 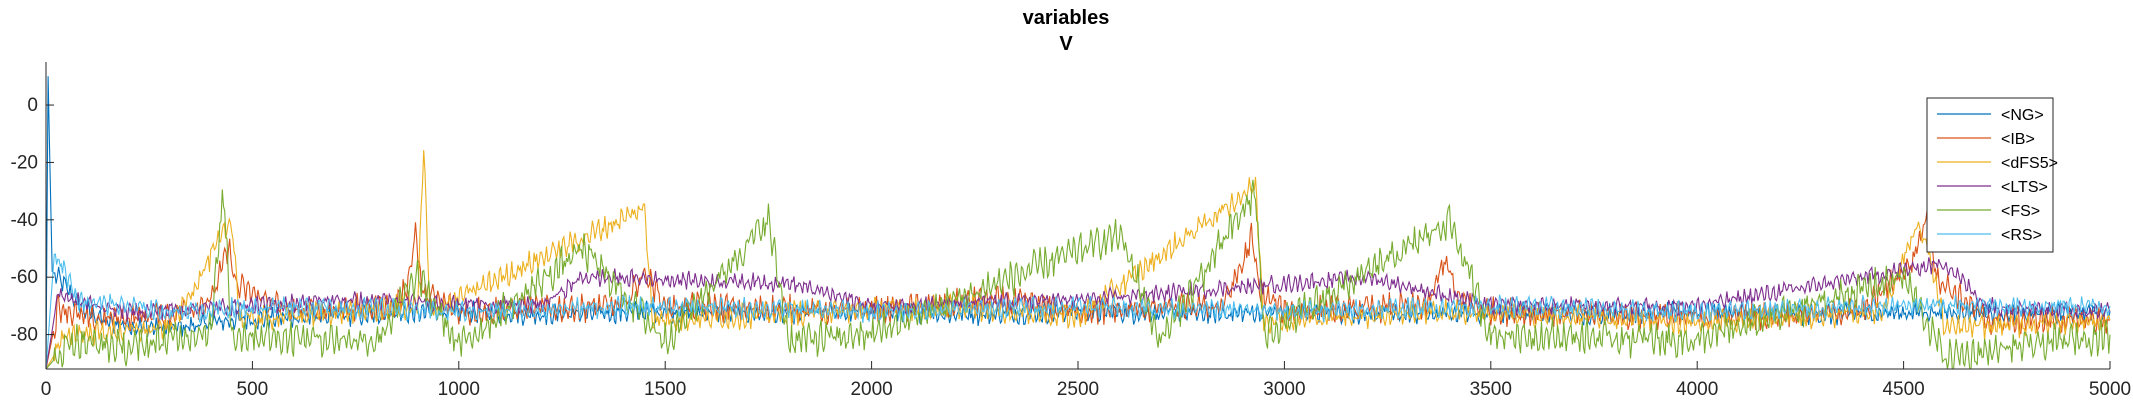 What do you see at coordinates (2024, 187) in the screenshot?
I see `legend-entry: <LTS>` at bounding box center [2024, 187].